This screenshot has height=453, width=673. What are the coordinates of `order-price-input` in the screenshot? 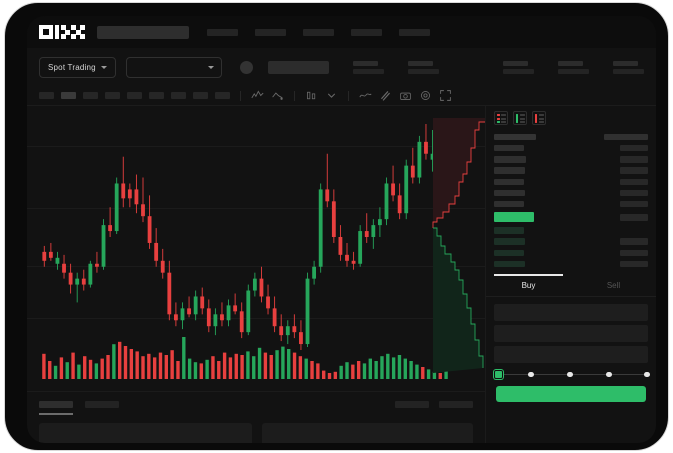 It's located at (571, 313).